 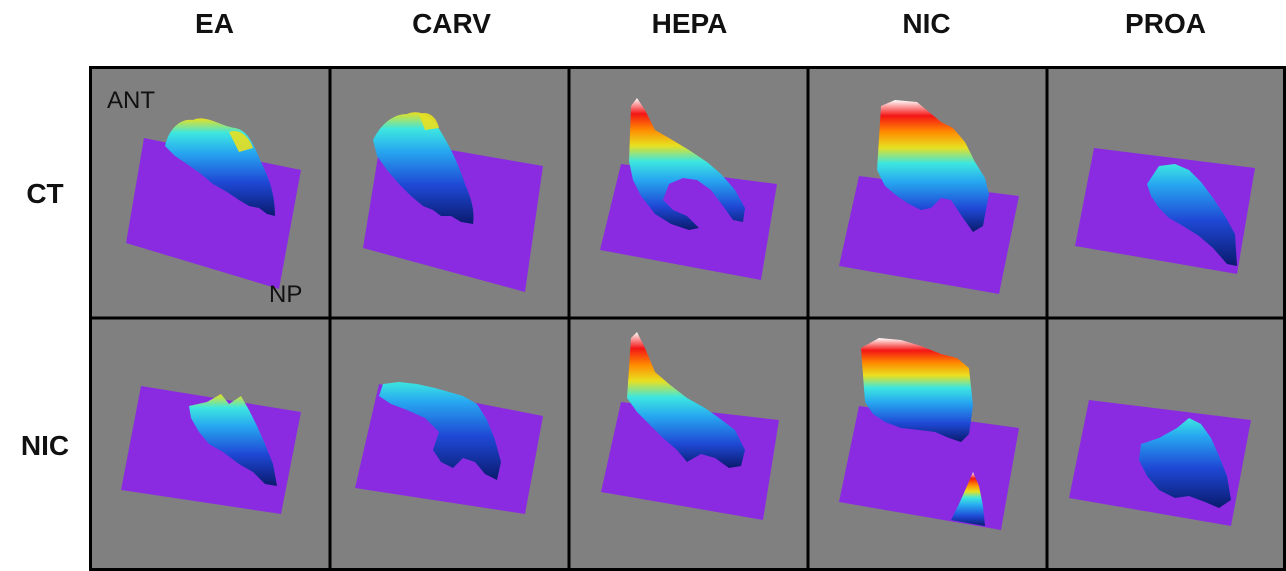 I want to click on column-header-proa: PROA, so click(x=1165, y=23).